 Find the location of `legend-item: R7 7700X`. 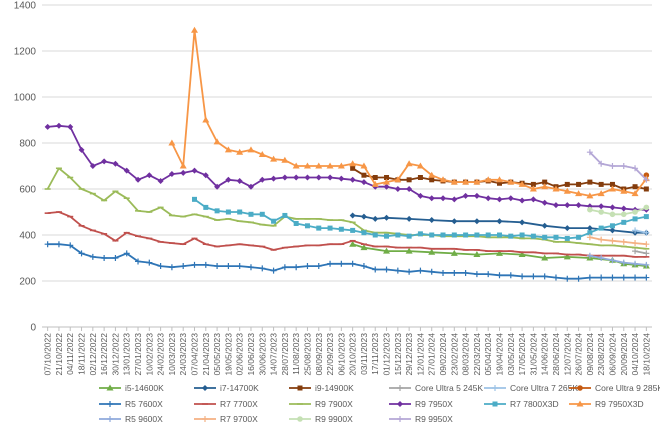

legend-item: R7 7700X is located at coordinates (226, 404).